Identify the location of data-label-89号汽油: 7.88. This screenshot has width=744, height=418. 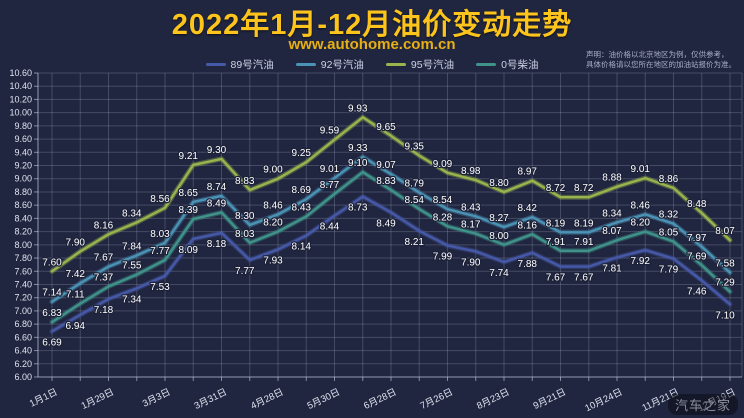
(528, 264).